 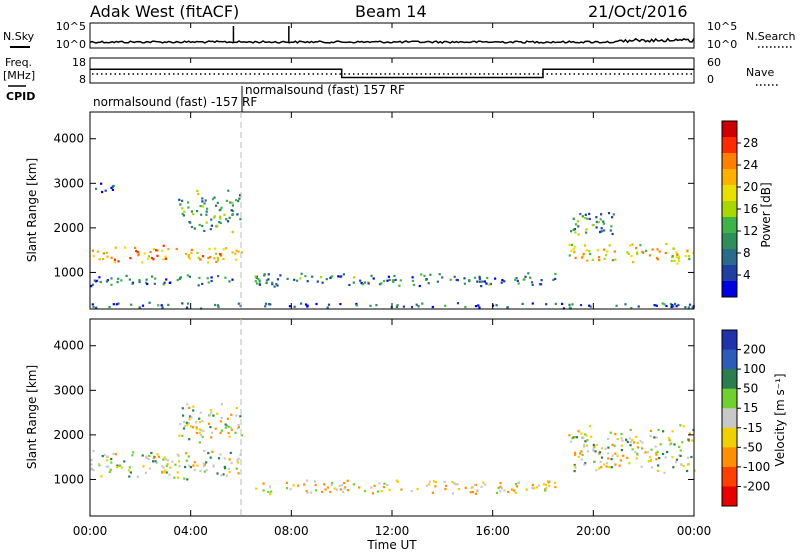 I want to click on velocity-ylabel: Slant Range [km], so click(x=32, y=417).